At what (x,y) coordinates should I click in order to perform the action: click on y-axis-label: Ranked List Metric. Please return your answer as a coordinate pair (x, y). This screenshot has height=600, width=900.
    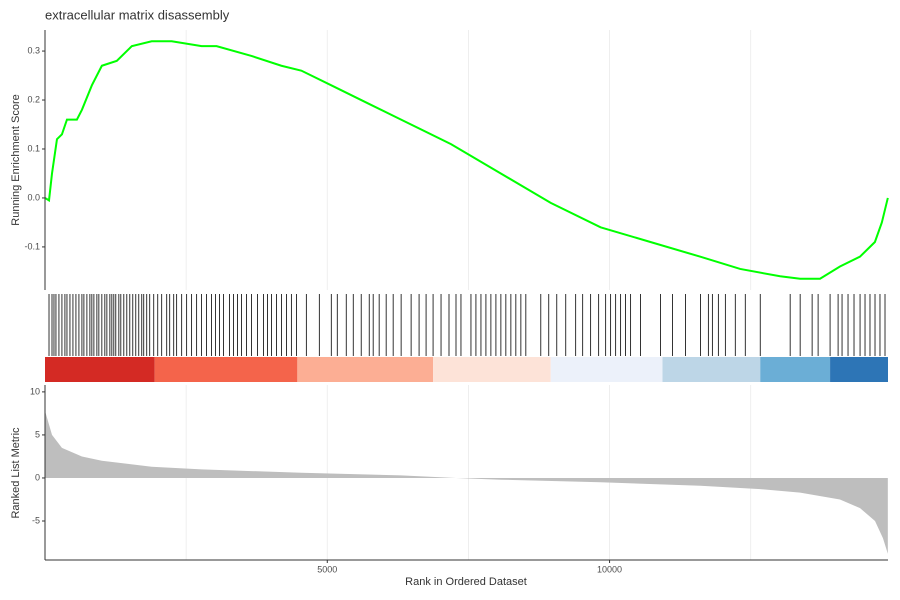
    Looking at the image, I should click on (16, 473).